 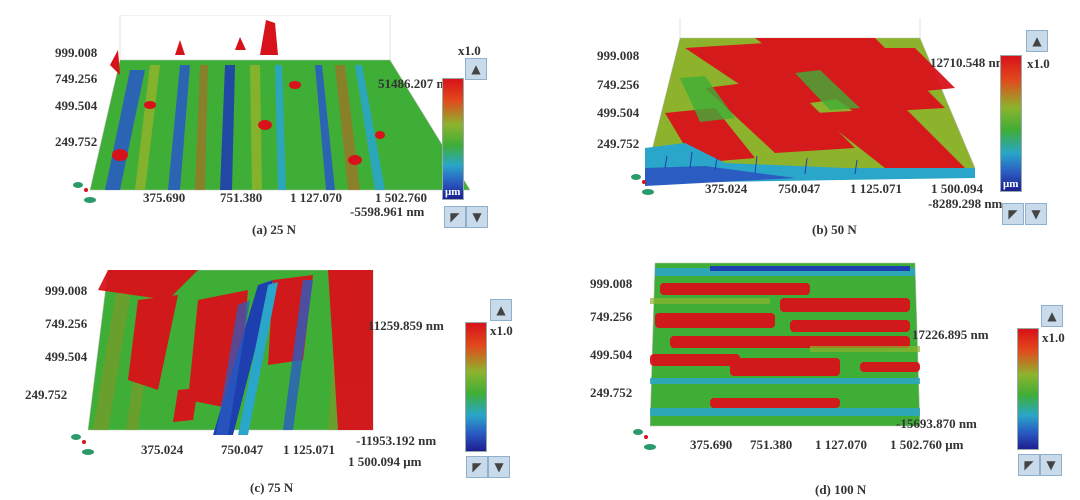 I want to click on x-tick: 1 500.094 μm, so click(x=385, y=461).